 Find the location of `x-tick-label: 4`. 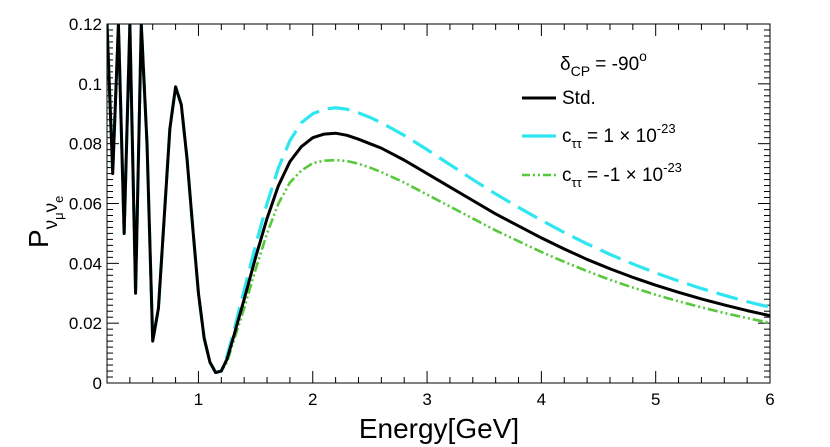

x-tick-label: 4 is located at coordinates (541, 399).